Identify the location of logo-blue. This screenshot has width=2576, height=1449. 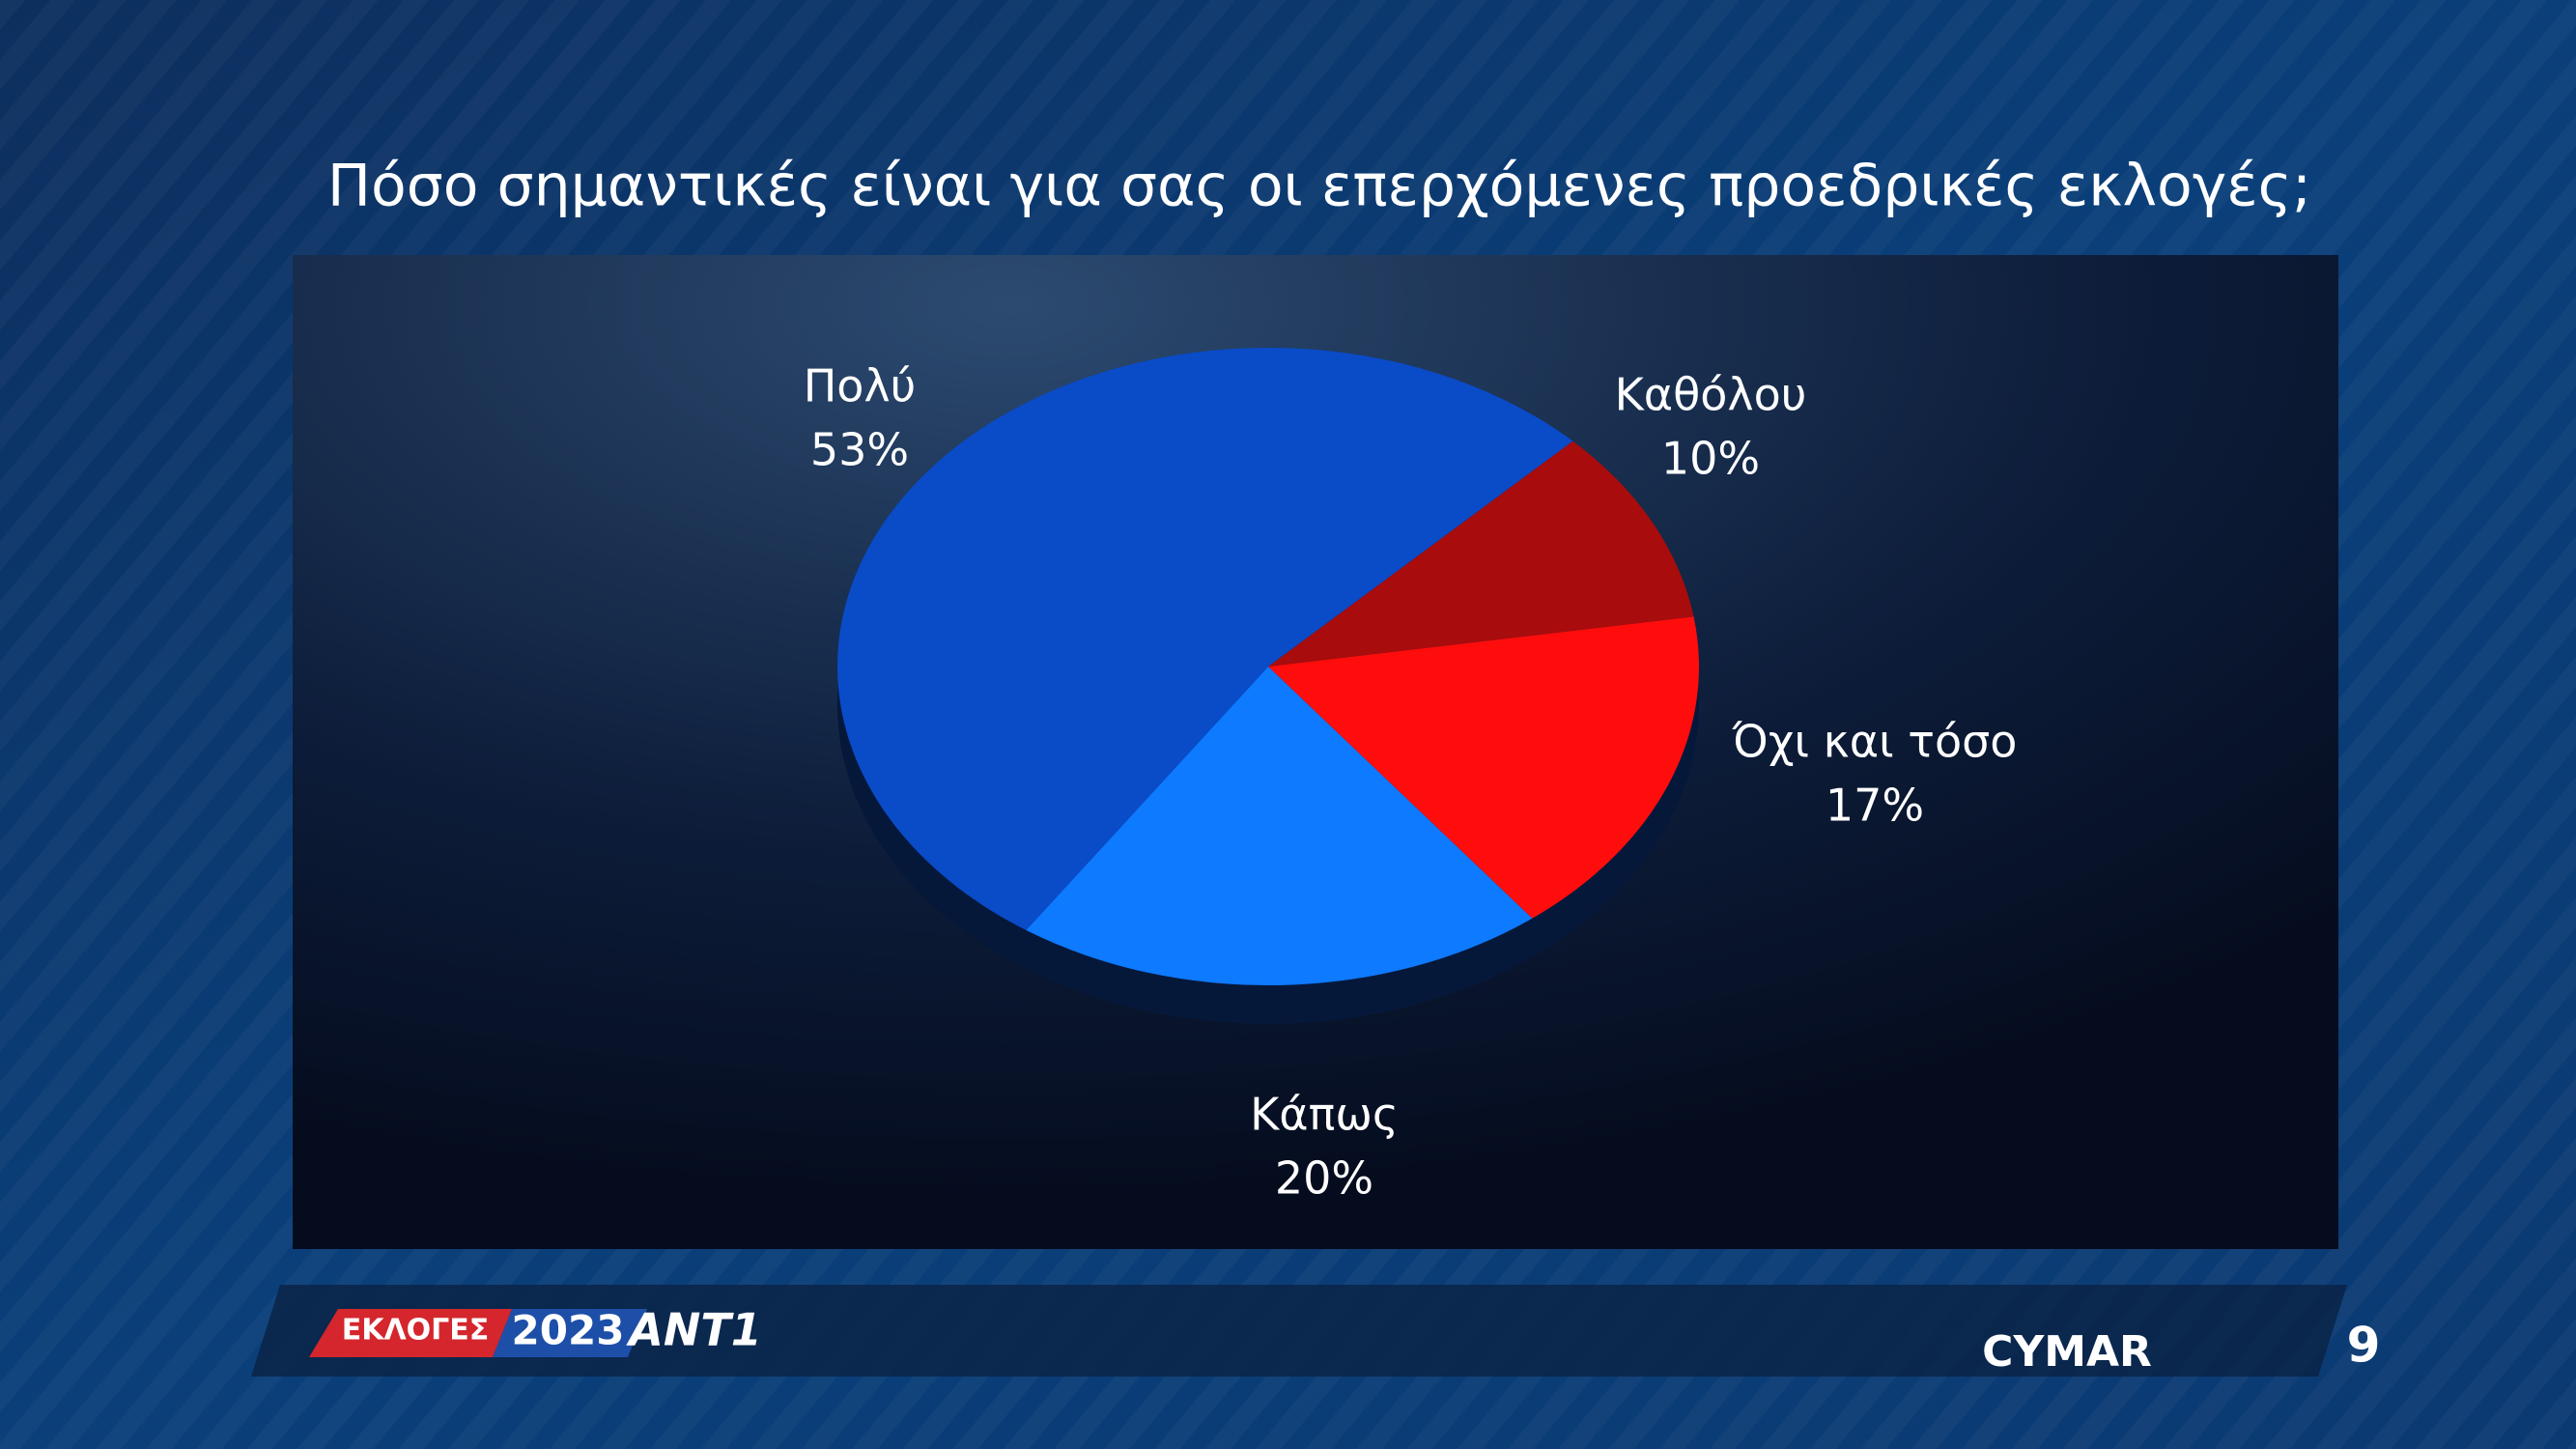
(570, 1333).